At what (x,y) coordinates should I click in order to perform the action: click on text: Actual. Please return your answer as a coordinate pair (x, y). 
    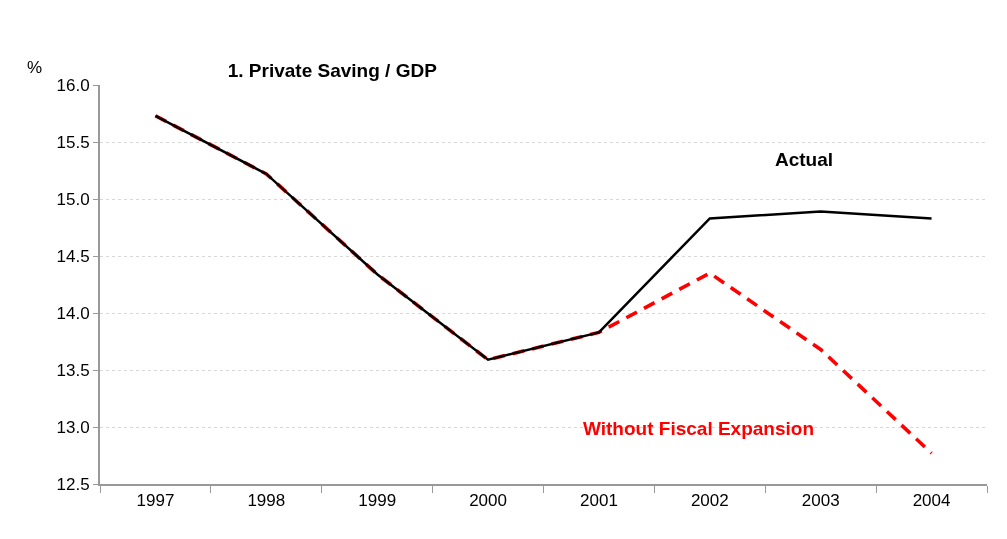
    Looking at the image, I should click on (804, 159).